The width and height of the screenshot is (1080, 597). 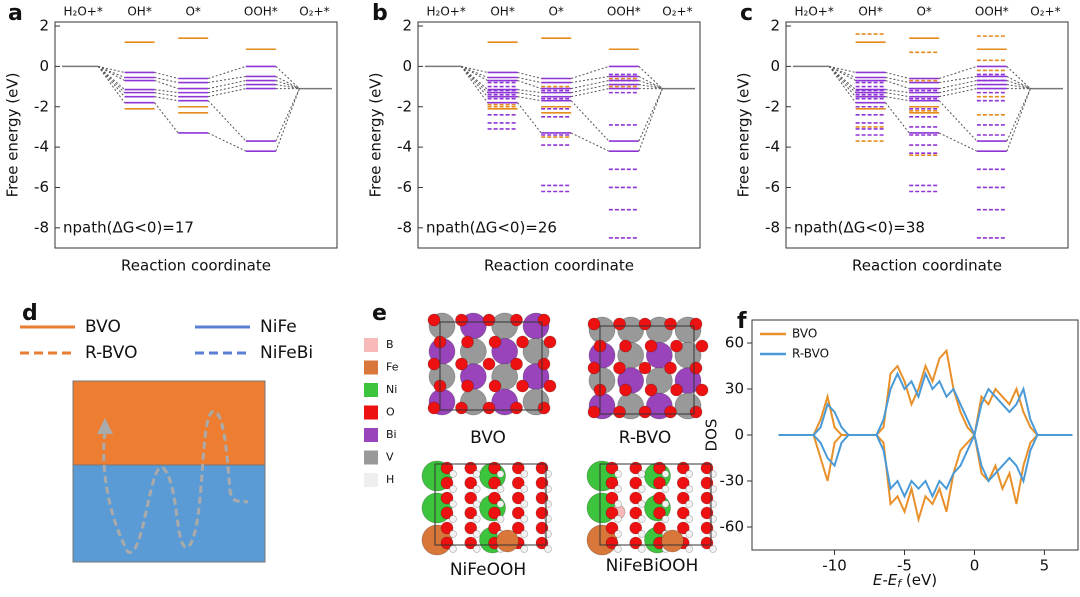 I want to click on structure-label: BVO, so click(x=488, y=438).